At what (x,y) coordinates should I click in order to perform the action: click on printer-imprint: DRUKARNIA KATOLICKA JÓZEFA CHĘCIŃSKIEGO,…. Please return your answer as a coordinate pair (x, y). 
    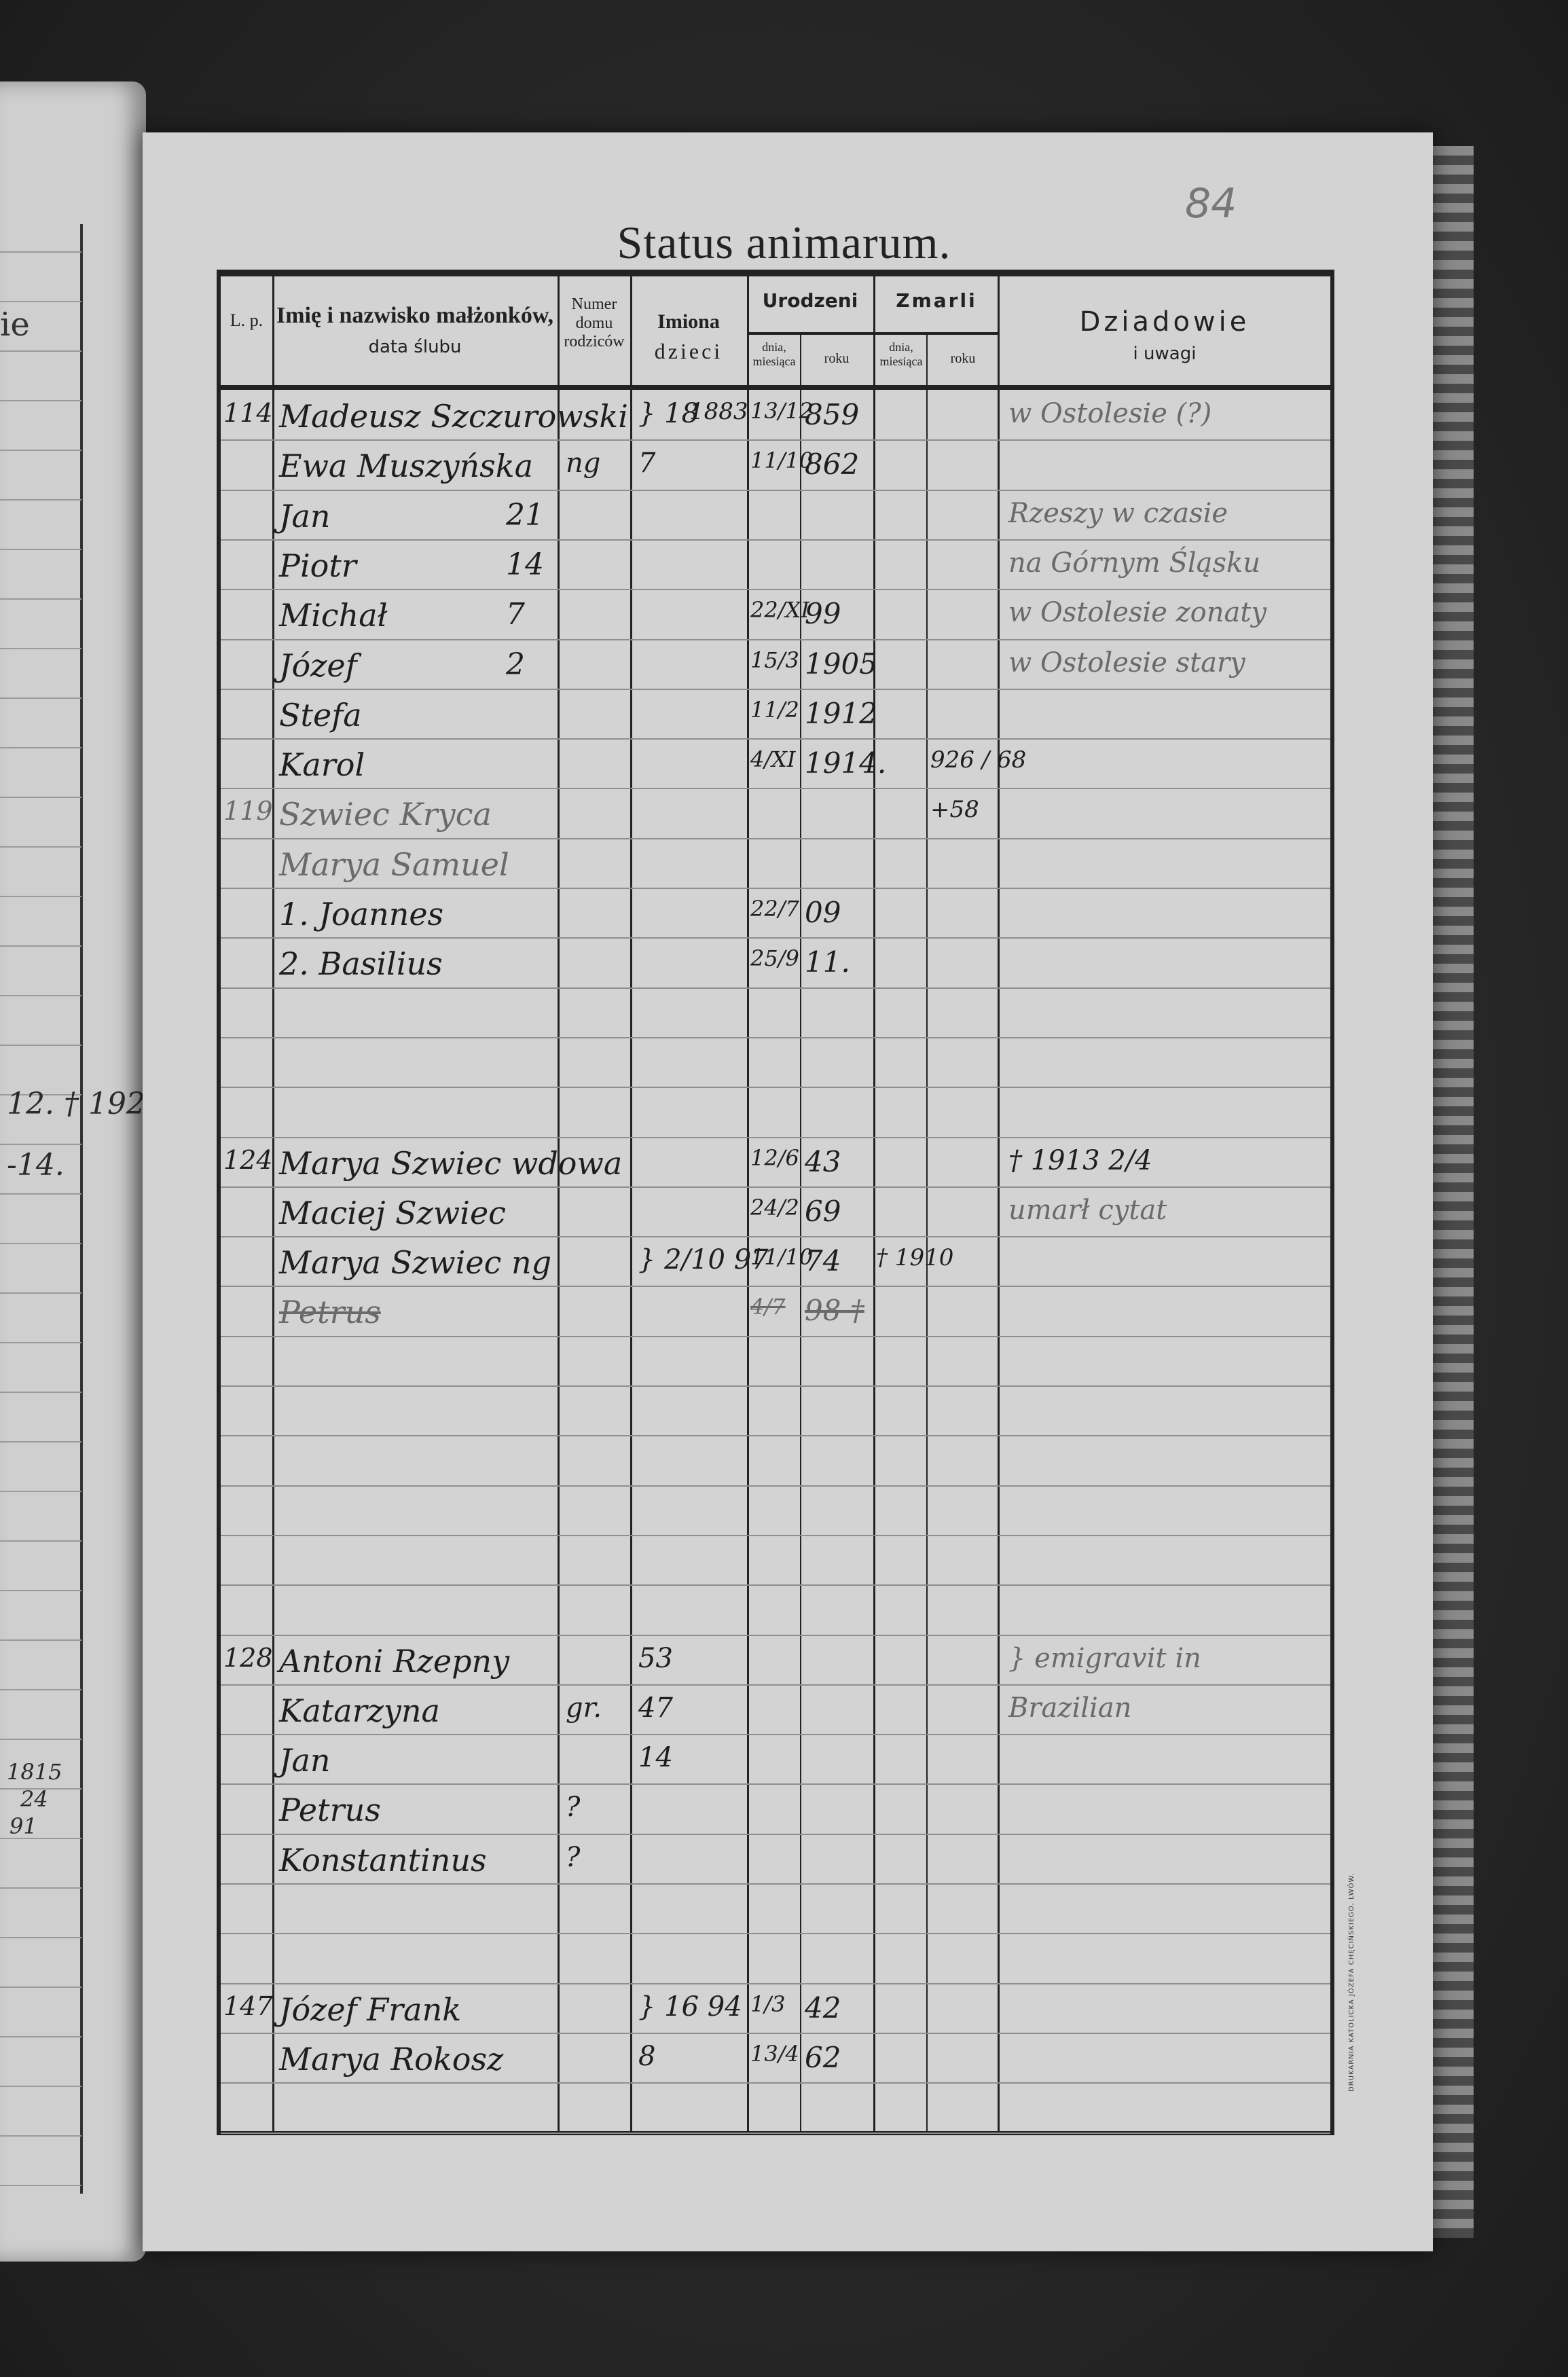
    Looking at the image, I should click on (1351, 1982).